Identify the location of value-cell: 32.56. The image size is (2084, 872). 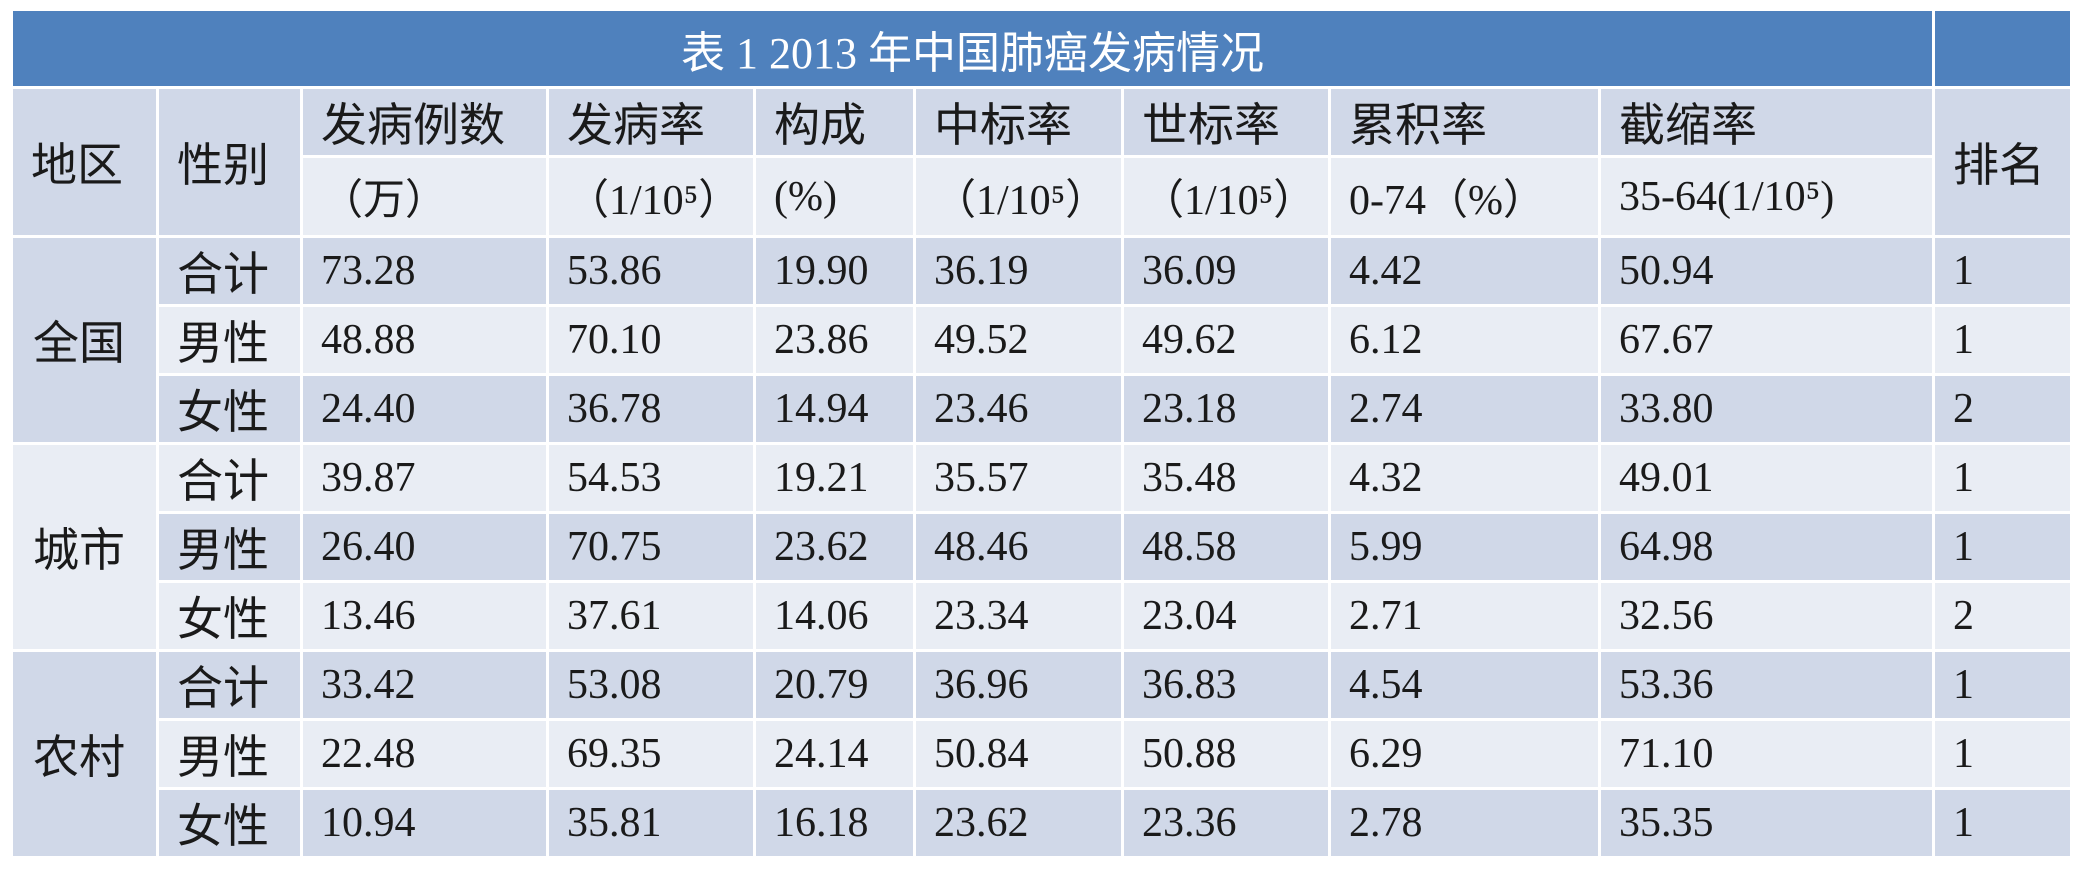
(1766, 616).